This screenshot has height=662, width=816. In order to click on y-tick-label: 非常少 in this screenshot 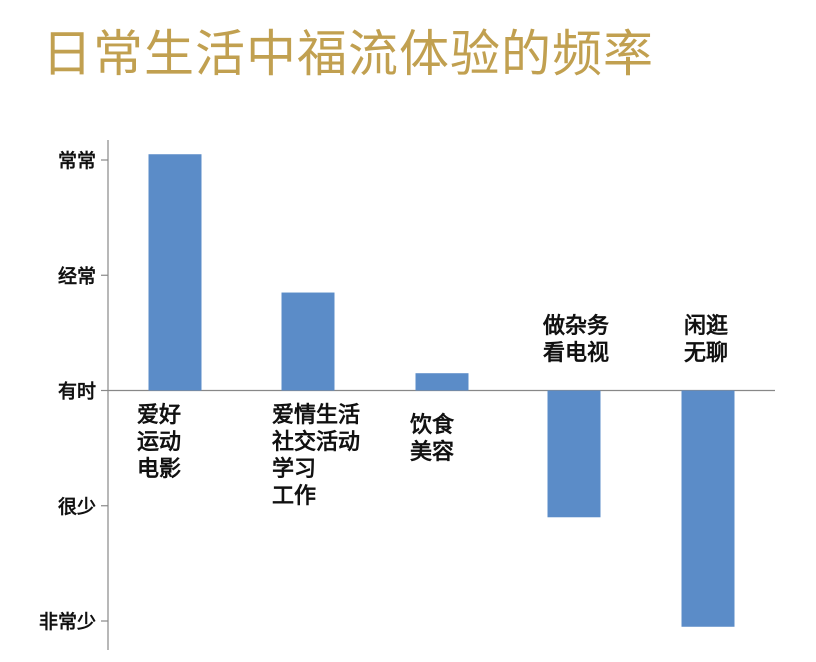, I will do `click(67, 621)`.